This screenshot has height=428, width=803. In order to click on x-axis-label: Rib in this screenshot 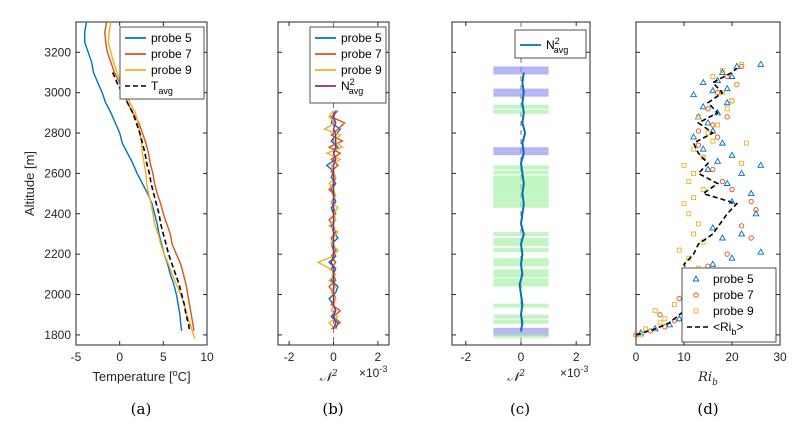, I will do `click(707, 379)`.